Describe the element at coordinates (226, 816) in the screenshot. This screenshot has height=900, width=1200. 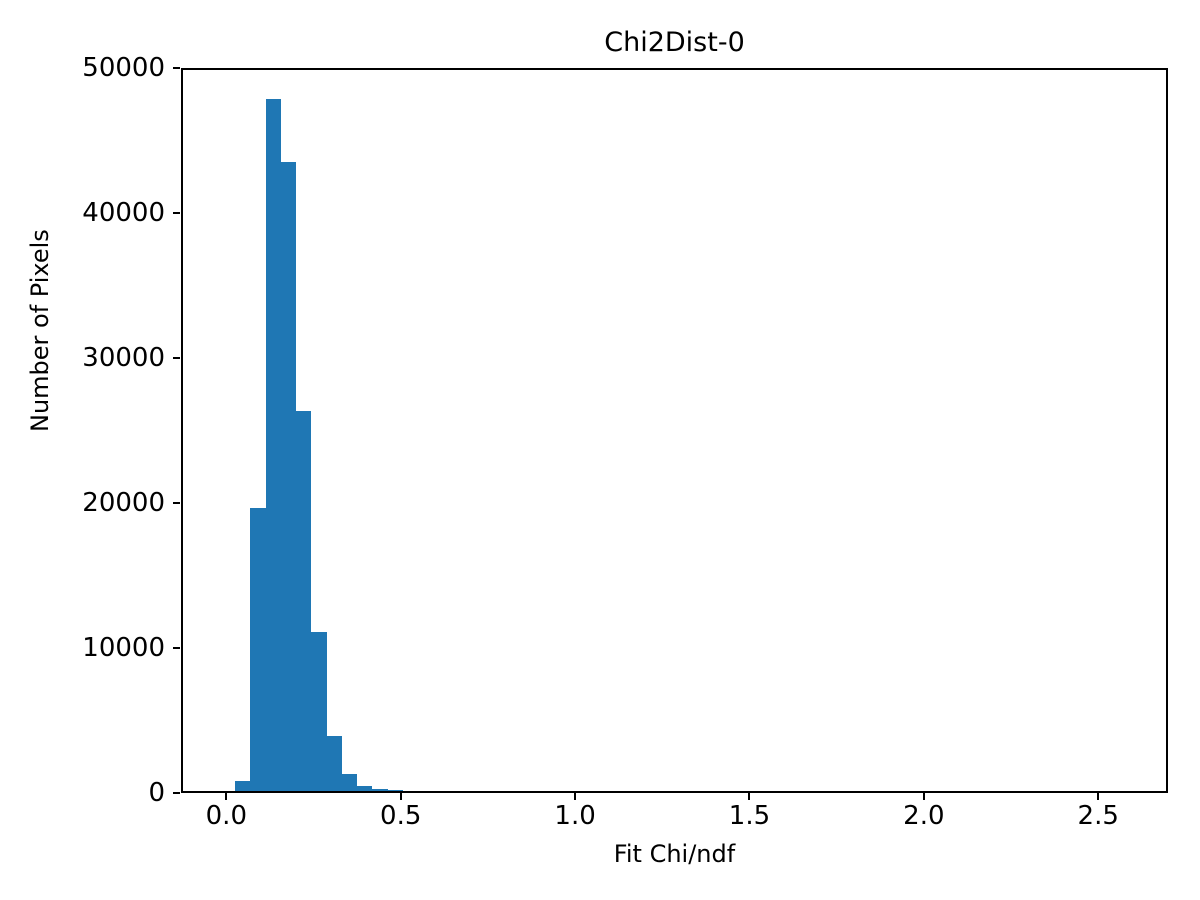
I see `x-tick-label: 0.0` at that location.